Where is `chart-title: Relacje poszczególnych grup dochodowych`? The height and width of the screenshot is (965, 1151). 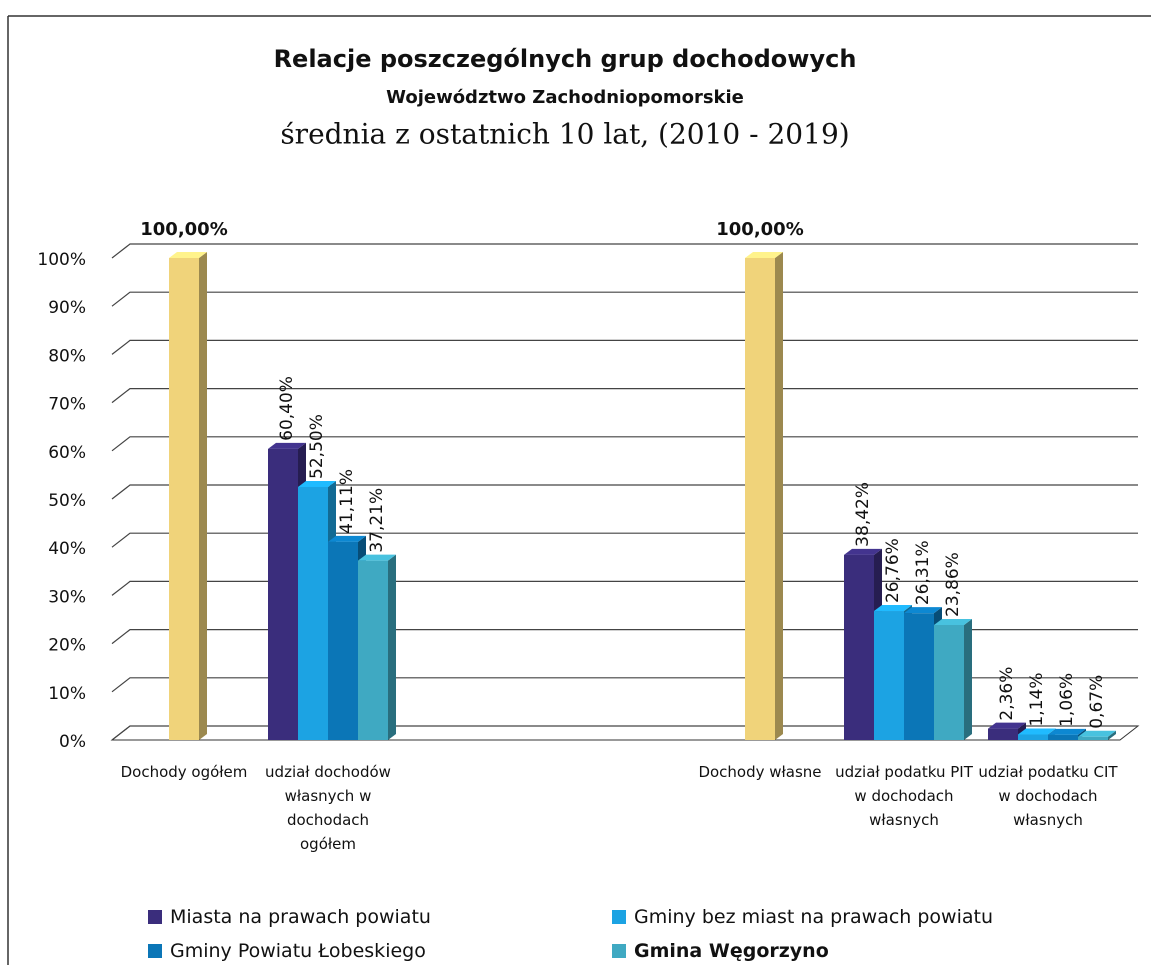 chart-title: Relacje poszczególnych grup dochodowych is located at coordinates (565, 59).